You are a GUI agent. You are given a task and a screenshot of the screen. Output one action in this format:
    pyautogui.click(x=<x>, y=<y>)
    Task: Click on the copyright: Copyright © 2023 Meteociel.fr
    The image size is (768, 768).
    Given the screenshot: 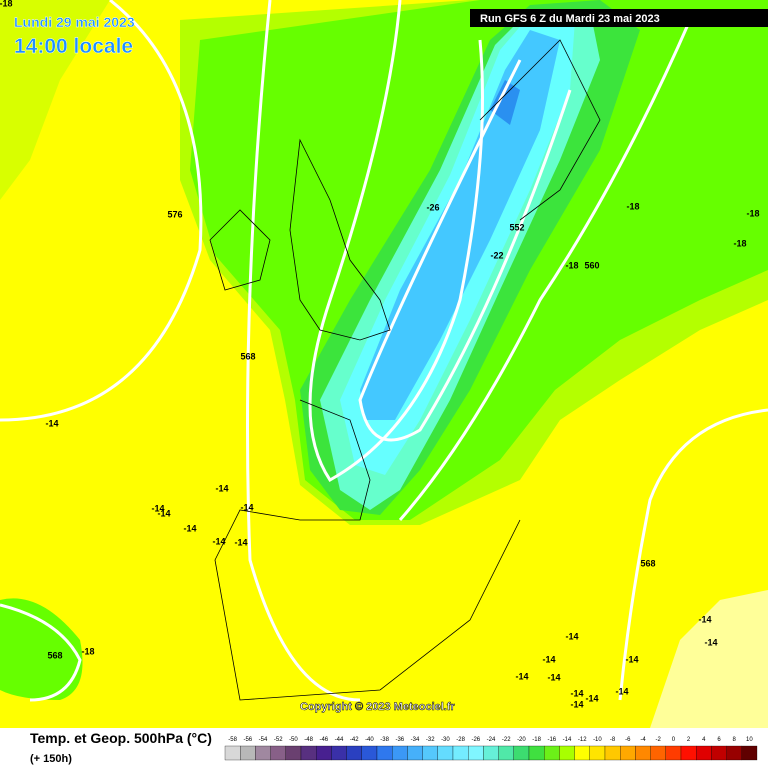 What is the action you would take?
    pyautogui.click(x=378, y=707)
    